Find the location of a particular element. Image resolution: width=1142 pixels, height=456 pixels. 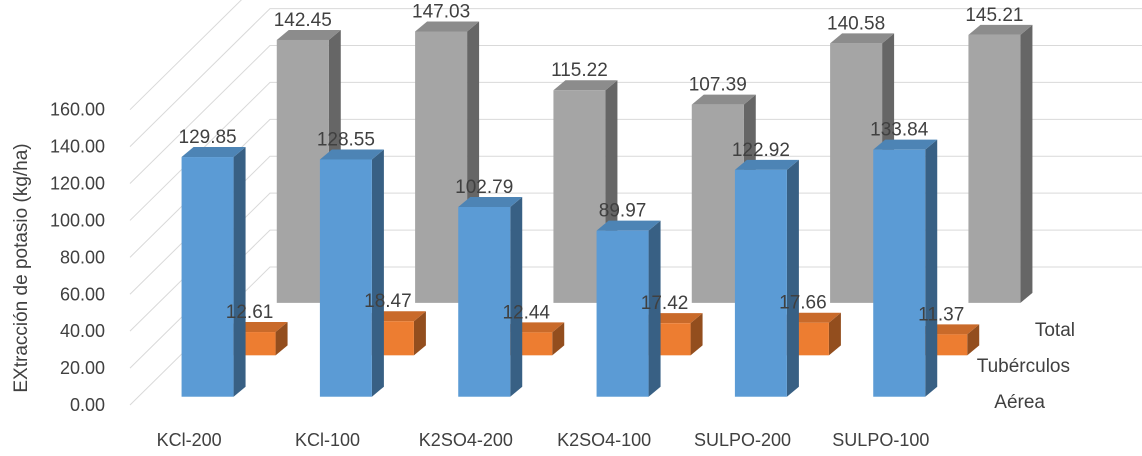

y-tick-label: 140.00 is located at coordinates (77, 147).